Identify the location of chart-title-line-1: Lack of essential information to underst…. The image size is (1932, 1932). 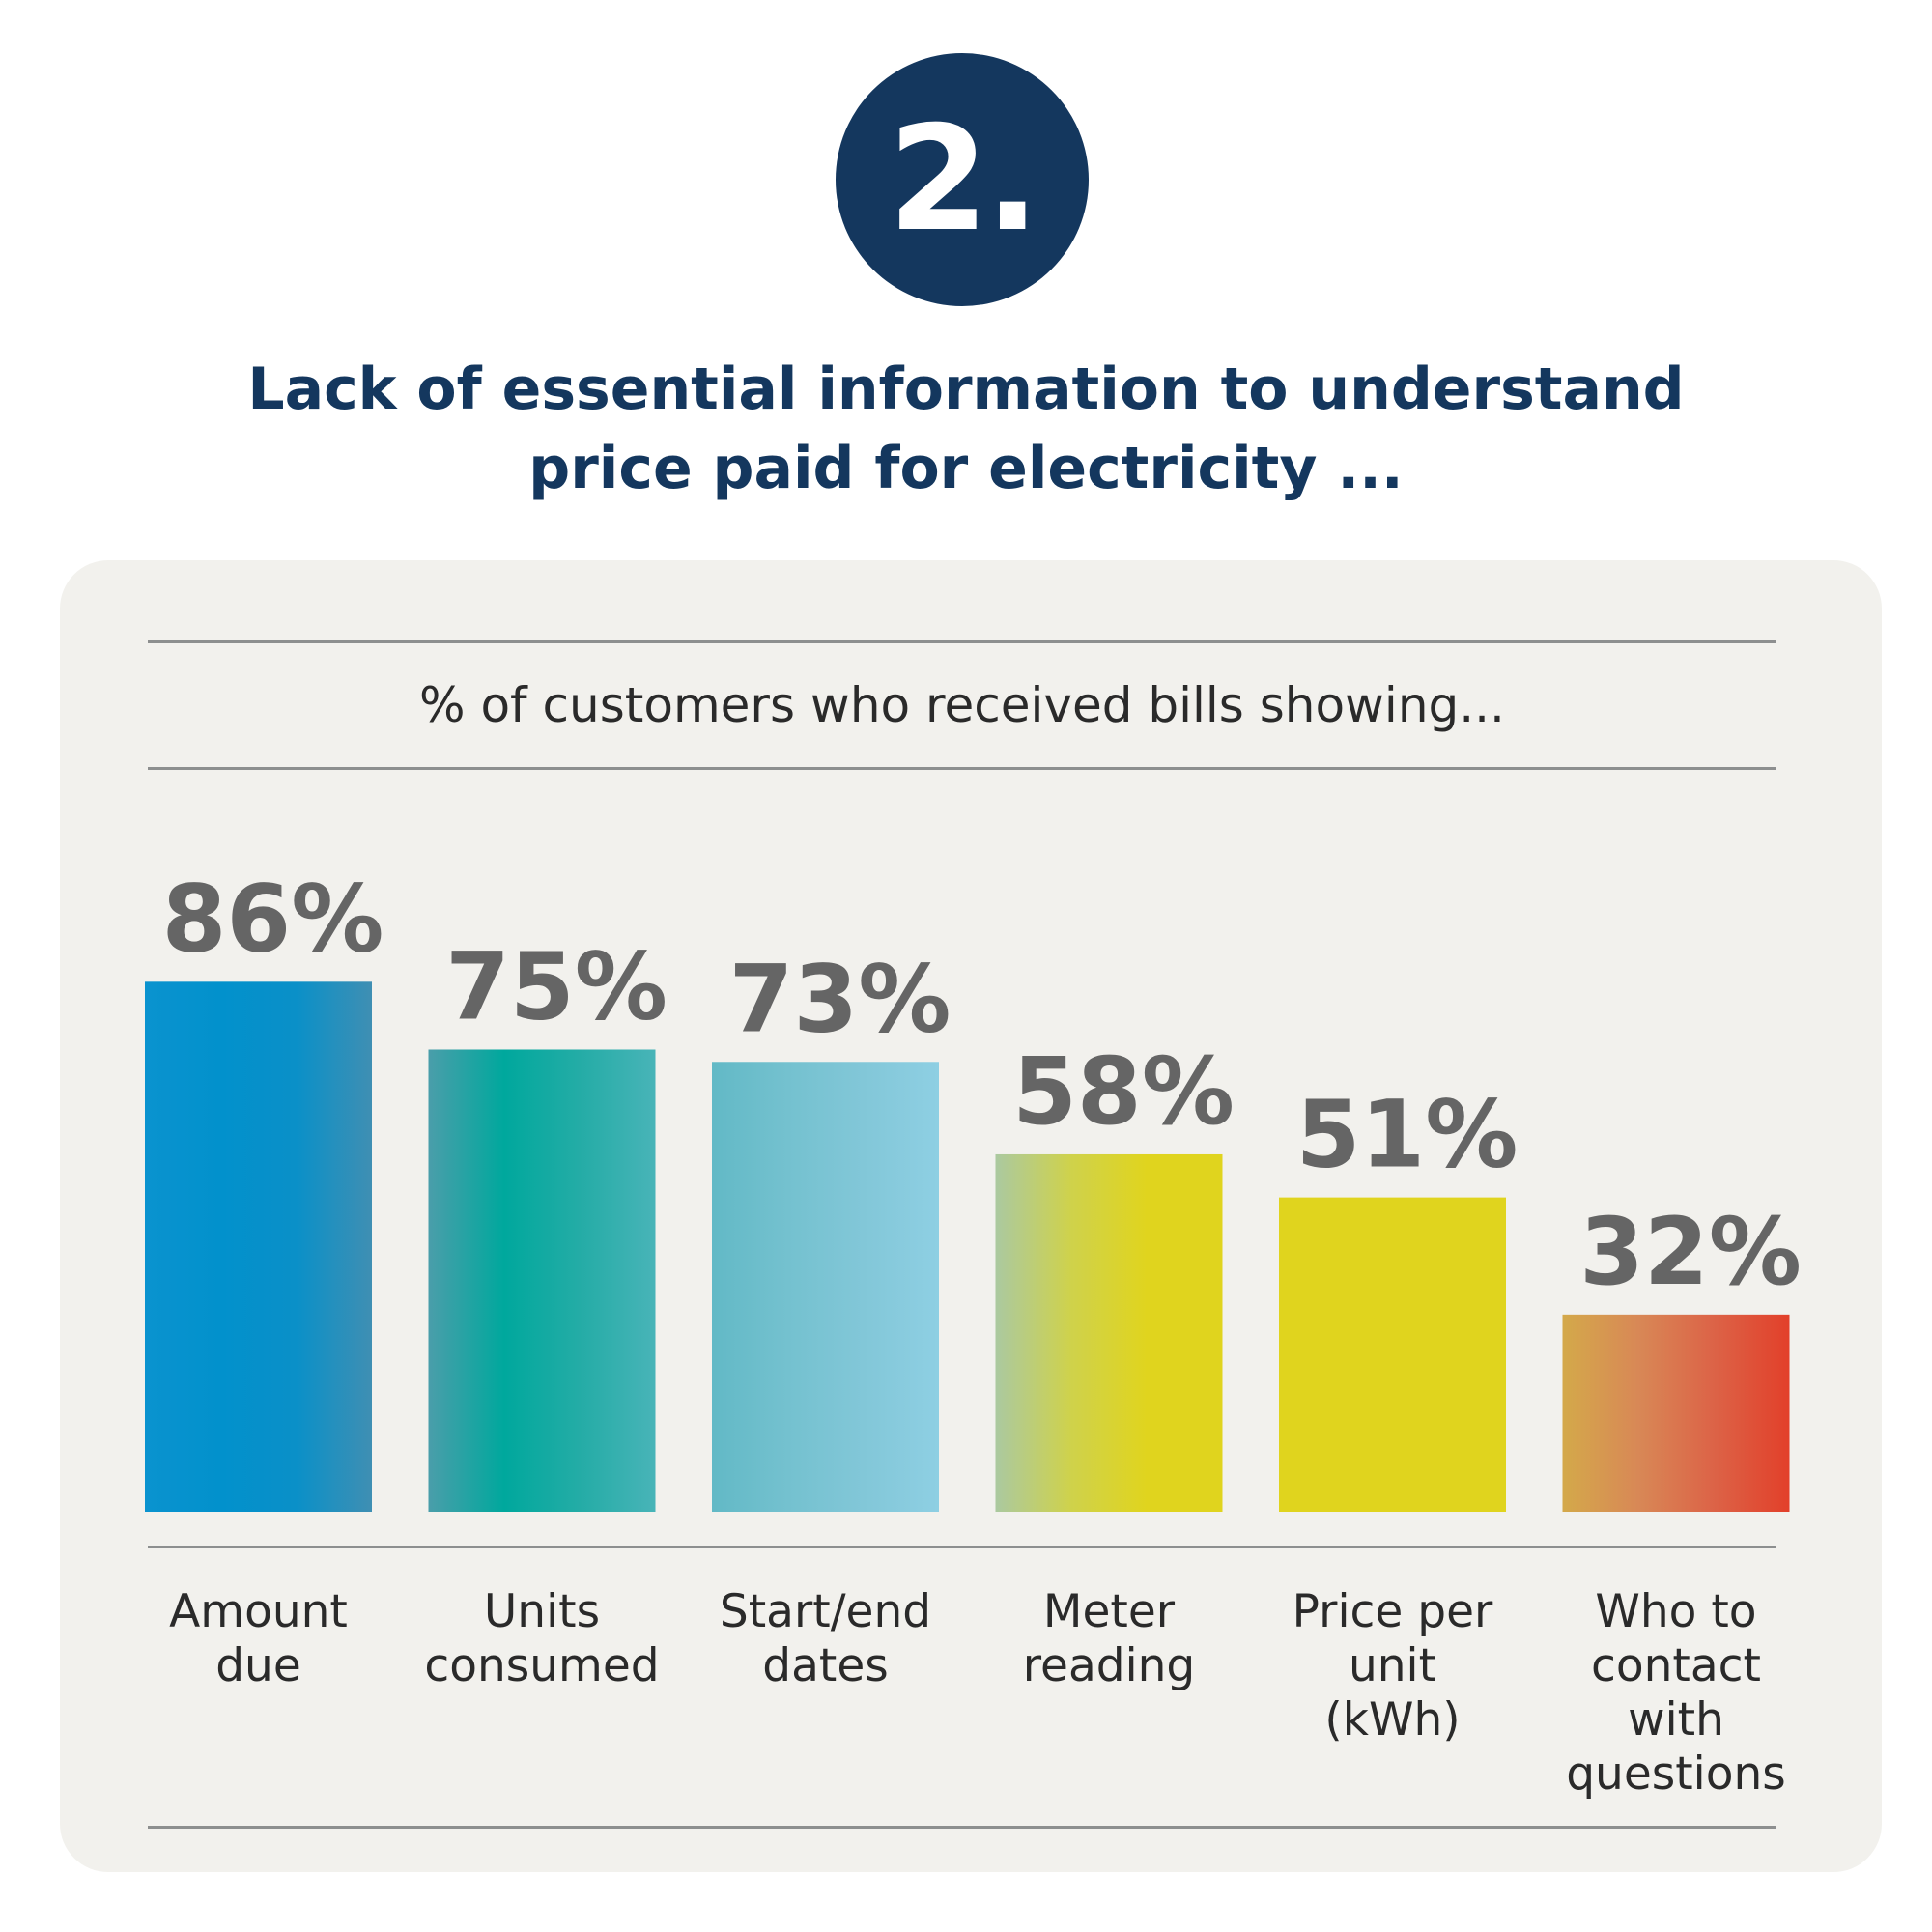
(966, 389).